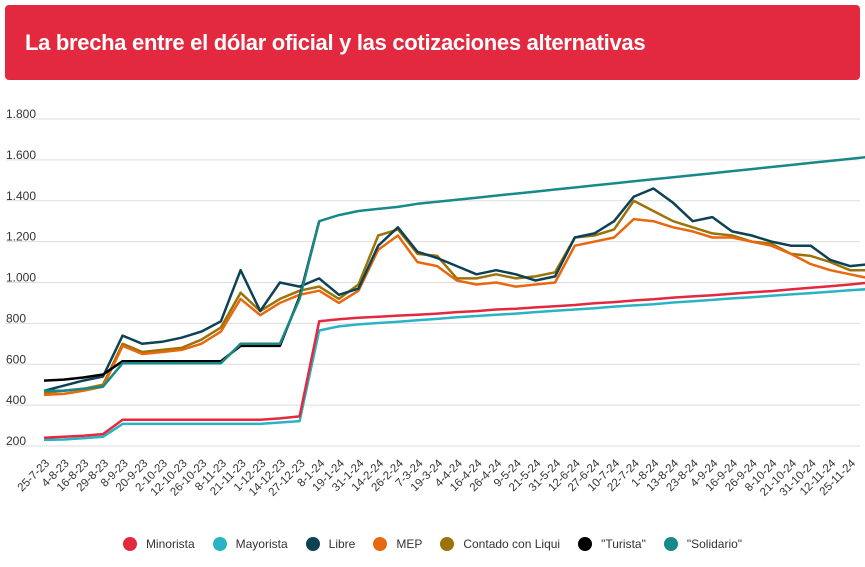 The width and height of the screenshot is (865, 567). What do you see at coordinates (170, 544) in the screenshot?
I see `legend-label: Minorista` at bounding box center [170, 544].